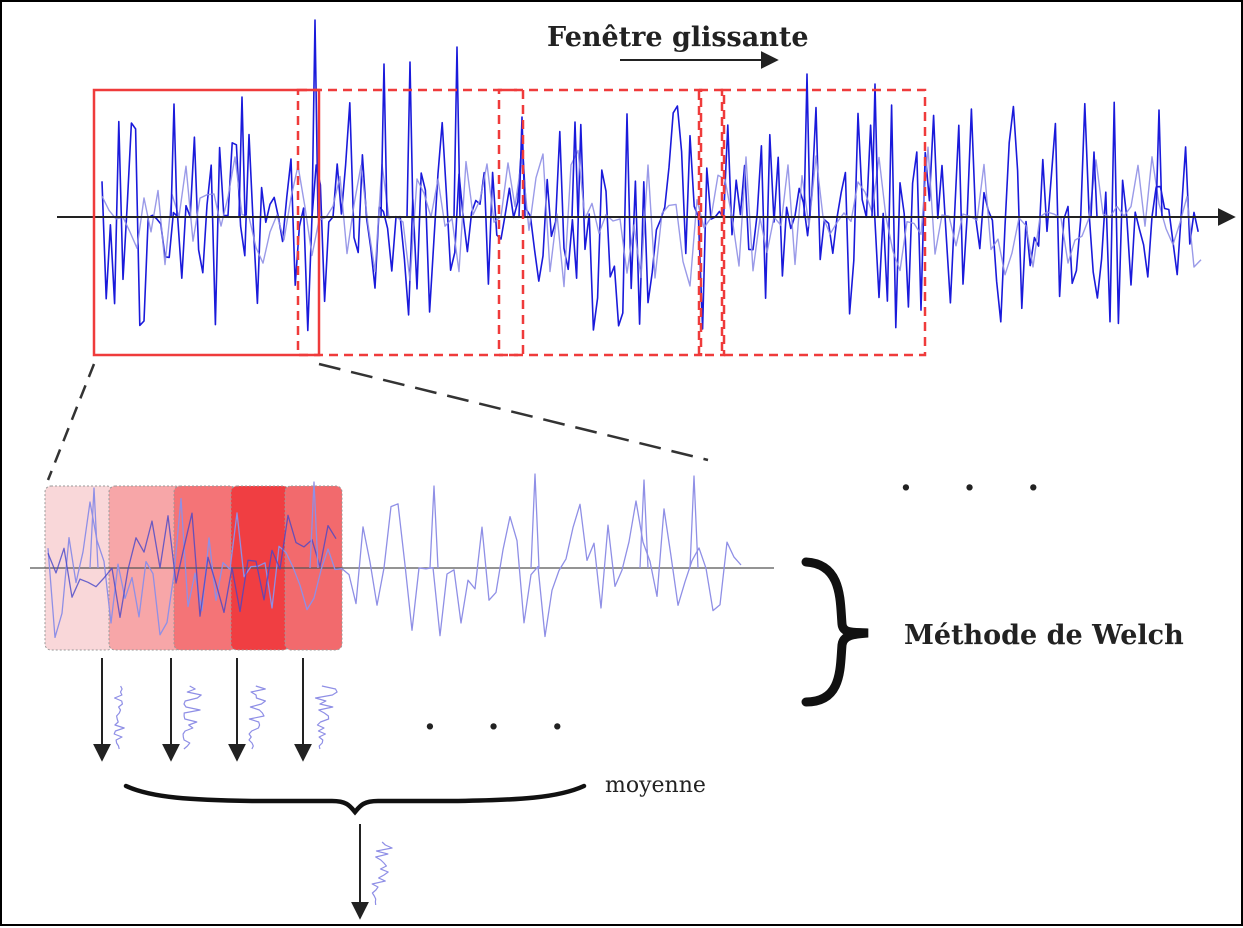  I want to click on zoom-signal-trace-dark, so click(192, 565).